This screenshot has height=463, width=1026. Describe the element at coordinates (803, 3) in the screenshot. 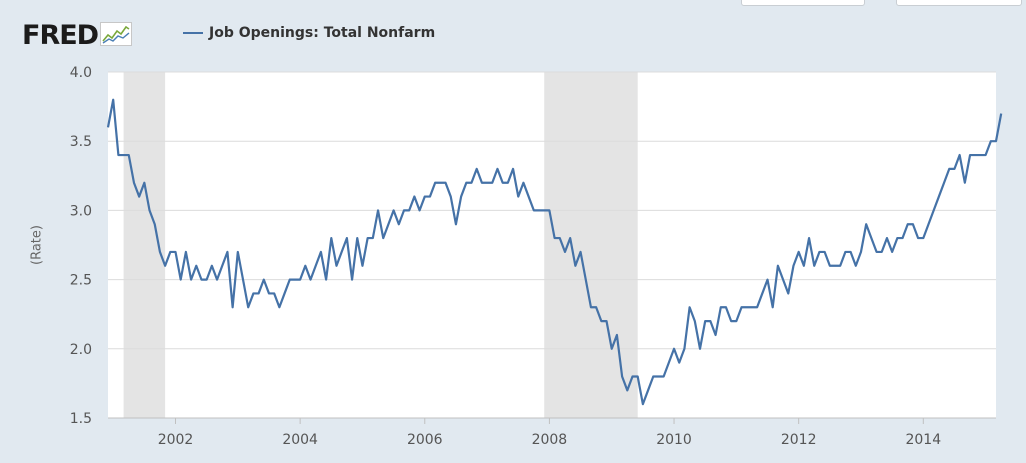

I see `top-toolbar-button-left` at that location.